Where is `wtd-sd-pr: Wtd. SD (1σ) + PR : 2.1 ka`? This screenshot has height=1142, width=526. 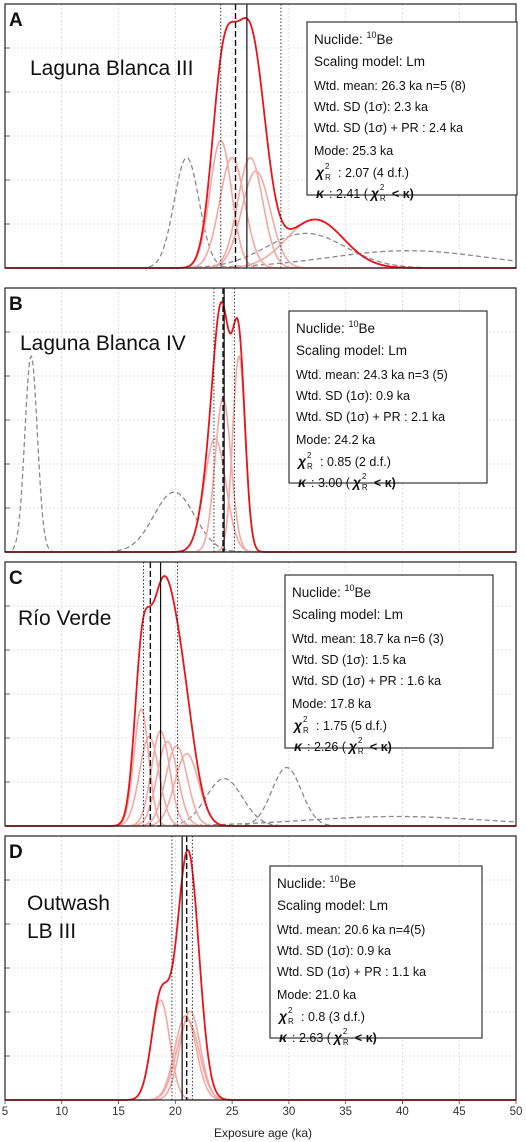 wtd-sd-pr: Wtd. SD (1σ) + PR : 2.1 ka is located at coordinates (370, 417).